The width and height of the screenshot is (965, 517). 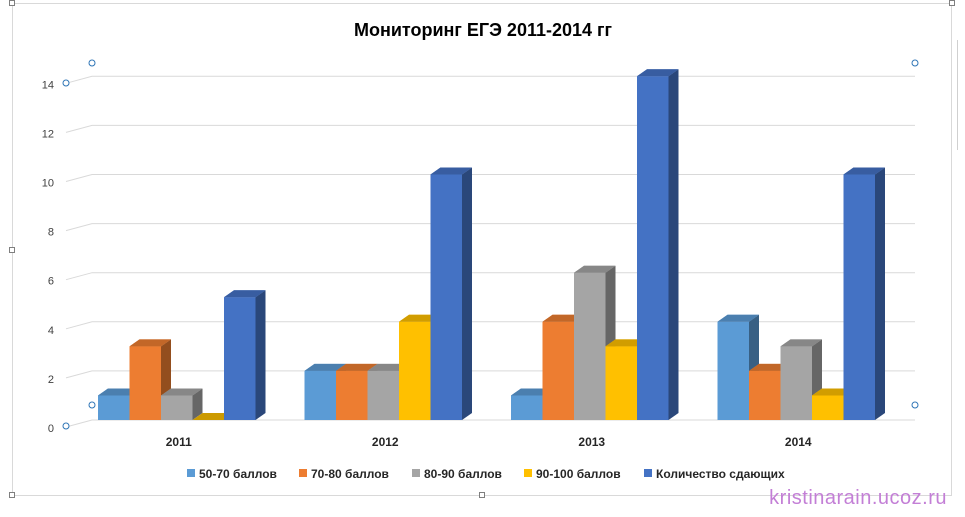 I want to click on x-tick-label: 2012, so click(x=385, y=442).